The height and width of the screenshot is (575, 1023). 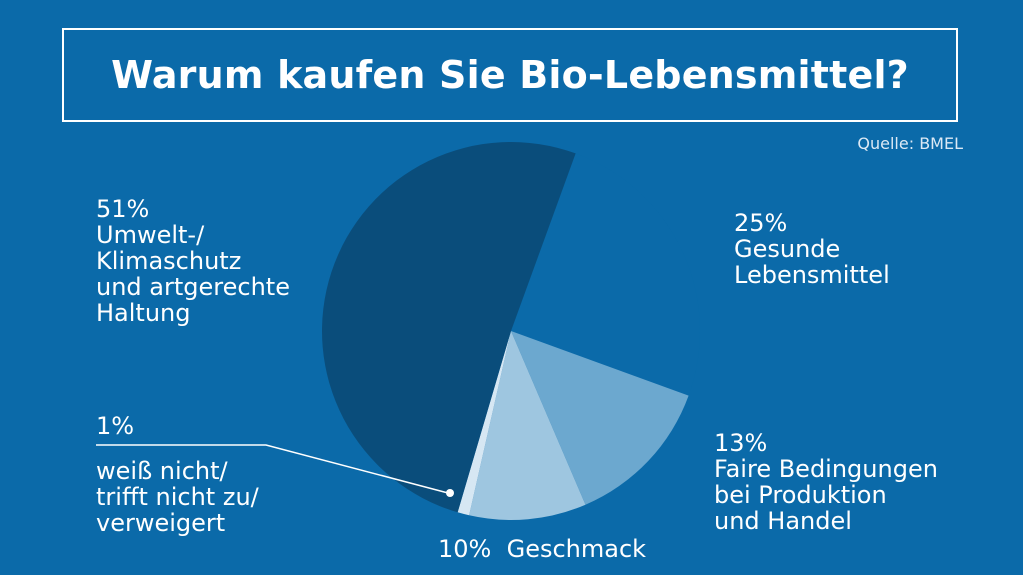 What do you see at coordinates (161, 523) in the screenshot?
I see `label-1-line-3: verweigert` at bounding box center [161, 523].